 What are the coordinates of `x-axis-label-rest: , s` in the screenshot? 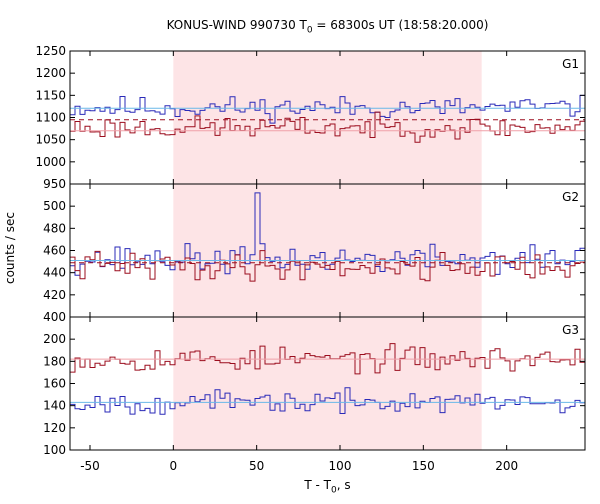 It's located at (343, 485).